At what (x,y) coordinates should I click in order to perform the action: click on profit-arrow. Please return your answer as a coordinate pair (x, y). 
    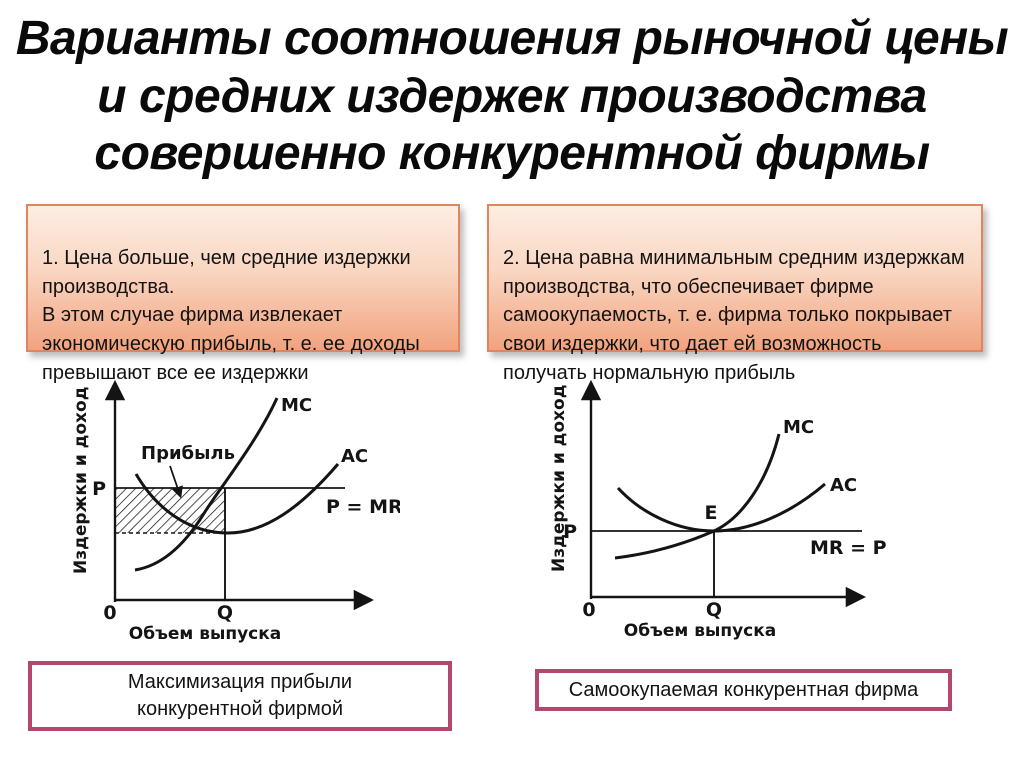
    Looking at the image, I should click on (176, 482).